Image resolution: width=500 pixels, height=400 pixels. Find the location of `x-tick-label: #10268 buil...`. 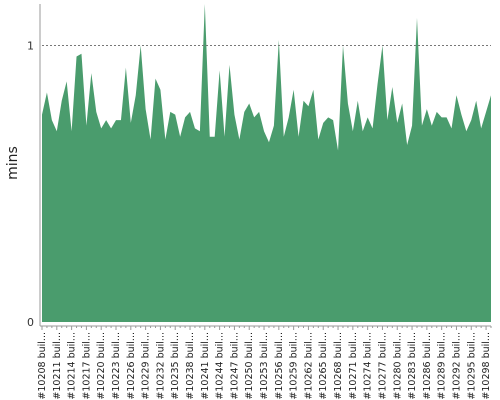

x-tick-label: #10268 buil... is located at coordinates (338, 366).